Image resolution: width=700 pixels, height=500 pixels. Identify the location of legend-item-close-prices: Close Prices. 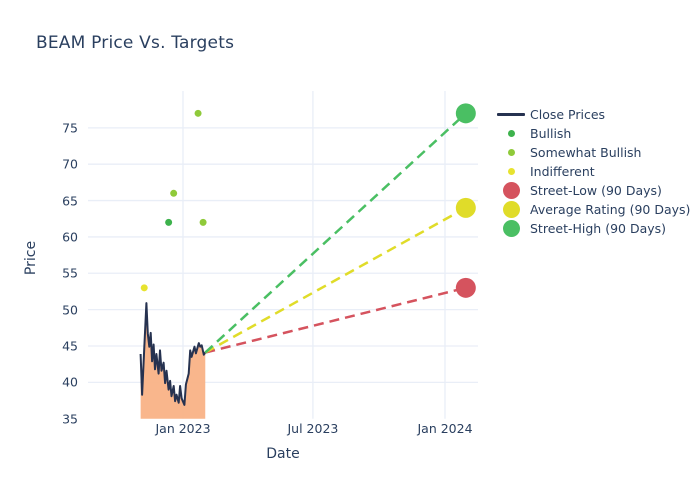
(591, 114).